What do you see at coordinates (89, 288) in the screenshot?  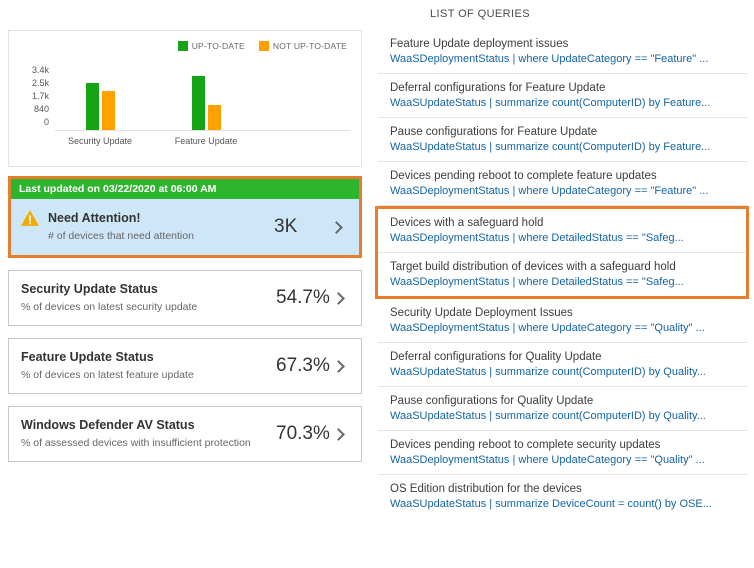 I see `tile-title: Security Update Status` at bounding box center [89, 288].